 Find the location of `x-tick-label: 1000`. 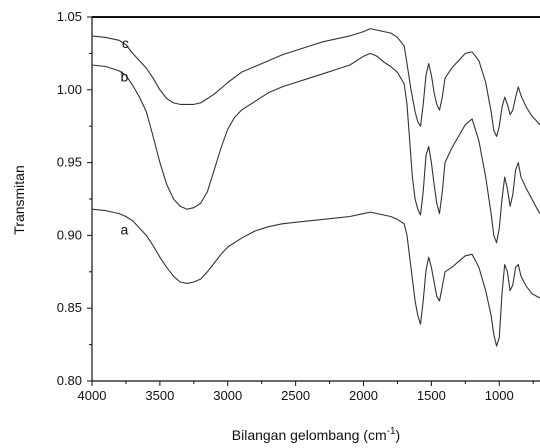

x-tick-label: 1000 is located at coordinates (499, 395).